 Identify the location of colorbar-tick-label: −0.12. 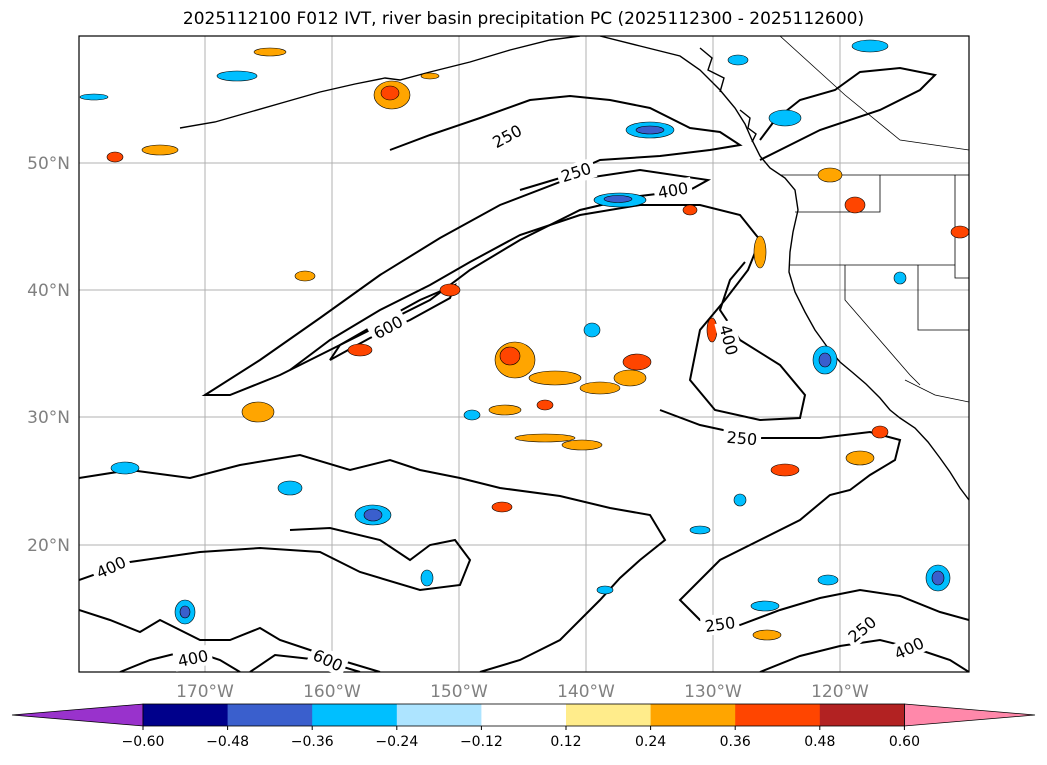
(481, 742).